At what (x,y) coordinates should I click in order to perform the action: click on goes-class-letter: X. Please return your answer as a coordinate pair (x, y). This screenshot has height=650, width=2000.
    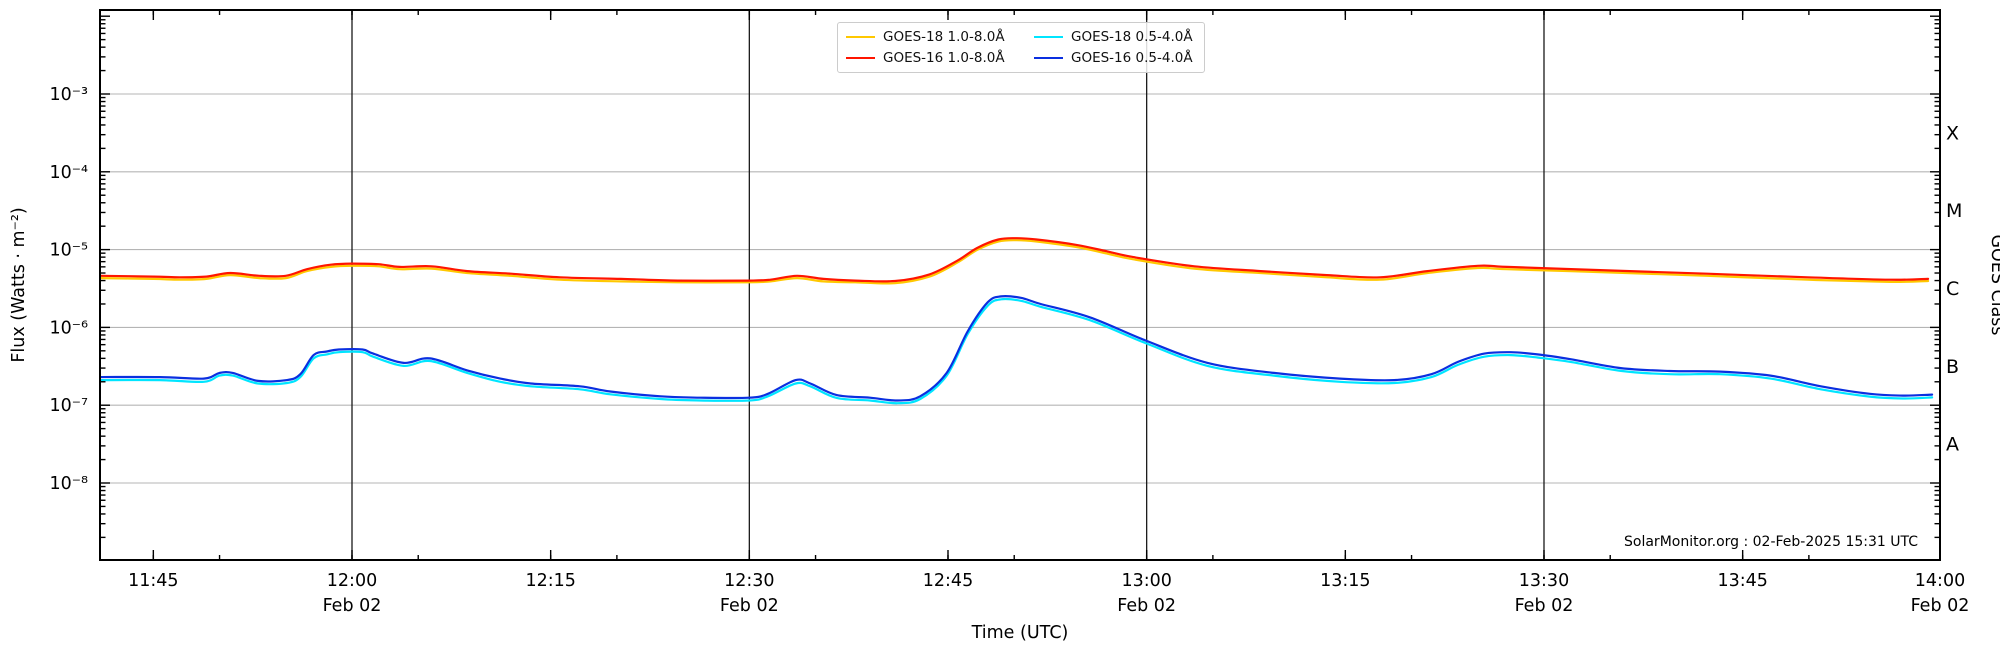
    Looking at the image, I should click on (1952, 133).